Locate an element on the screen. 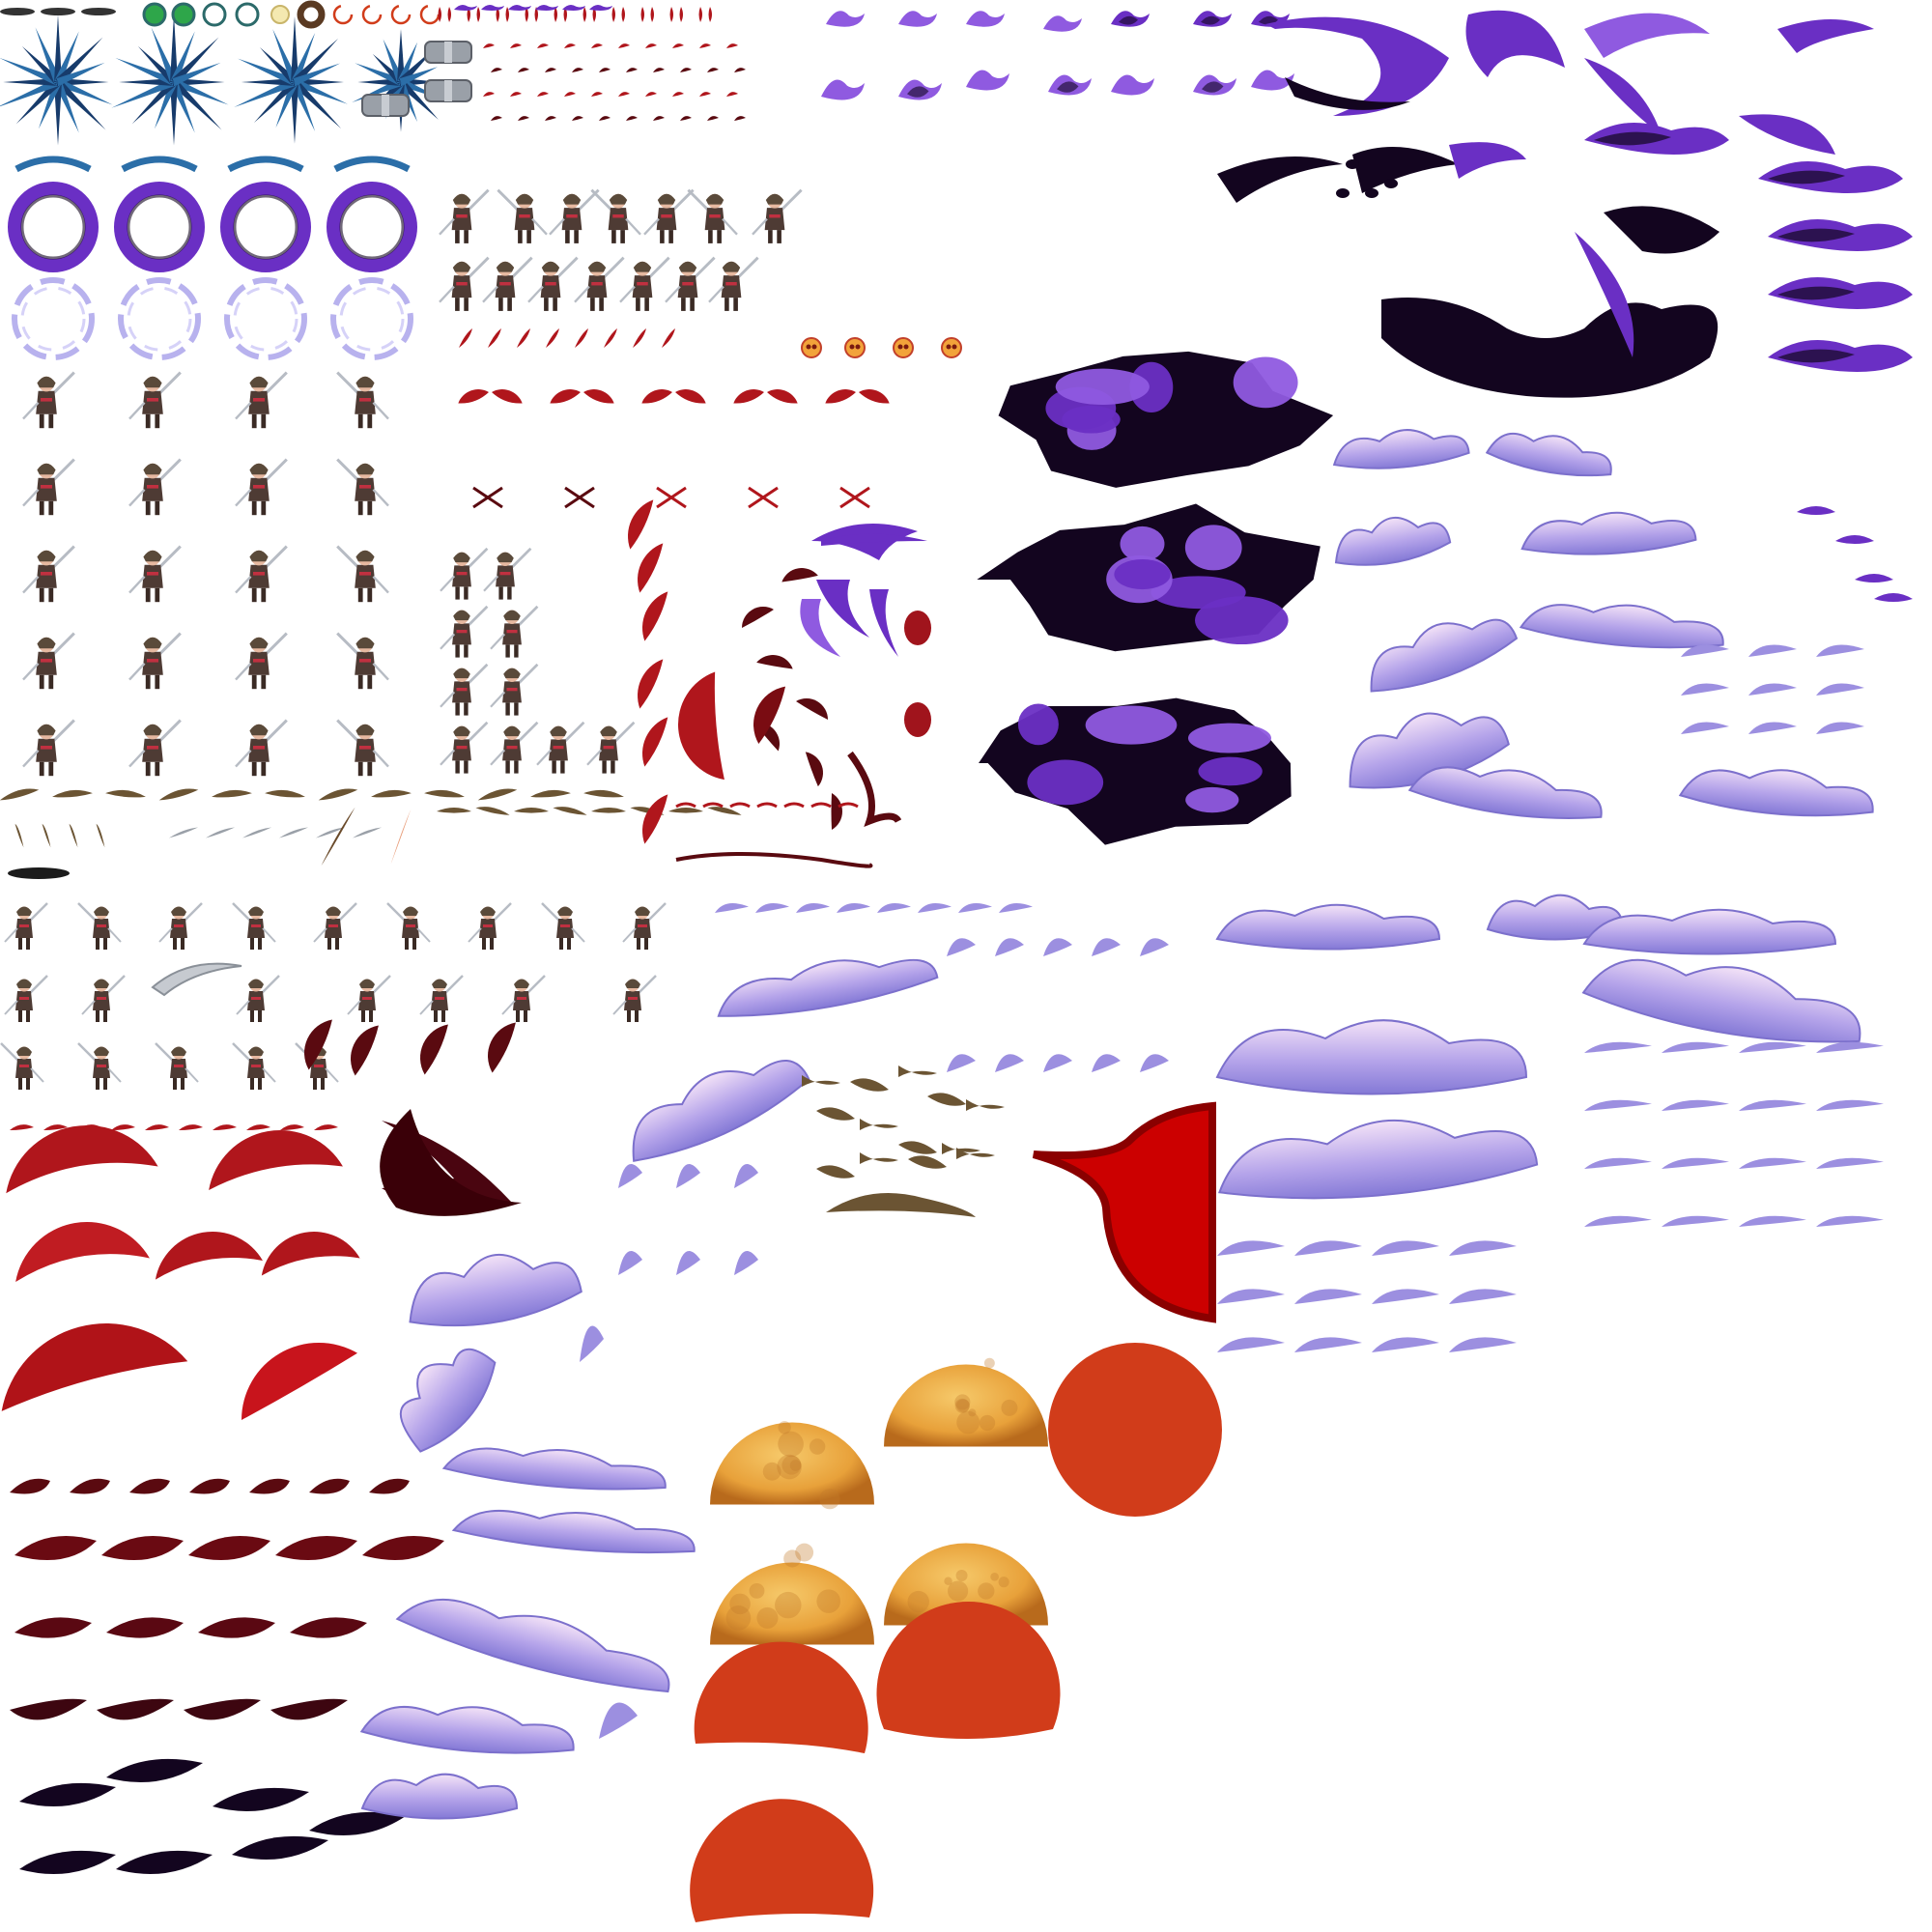 The image size is (1932, 1932). shadow-smoke-group is located at coordinates (1348, 525).